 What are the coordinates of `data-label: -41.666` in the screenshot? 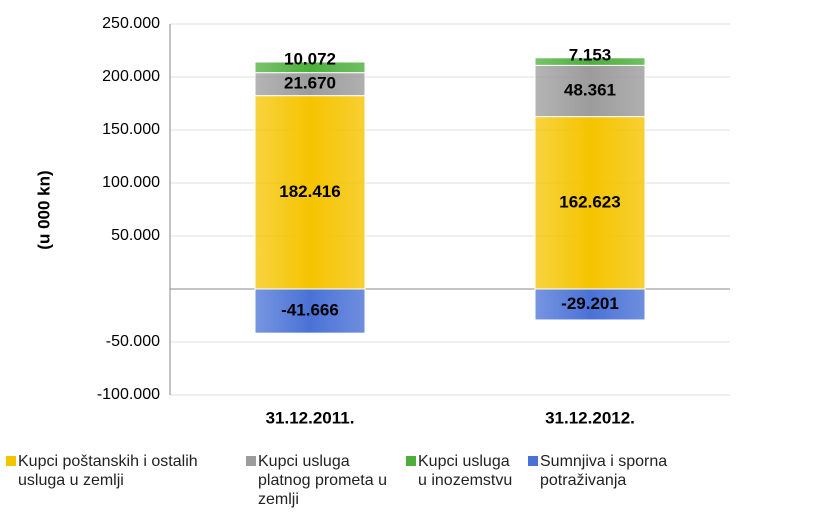 It's located at (310, 310).